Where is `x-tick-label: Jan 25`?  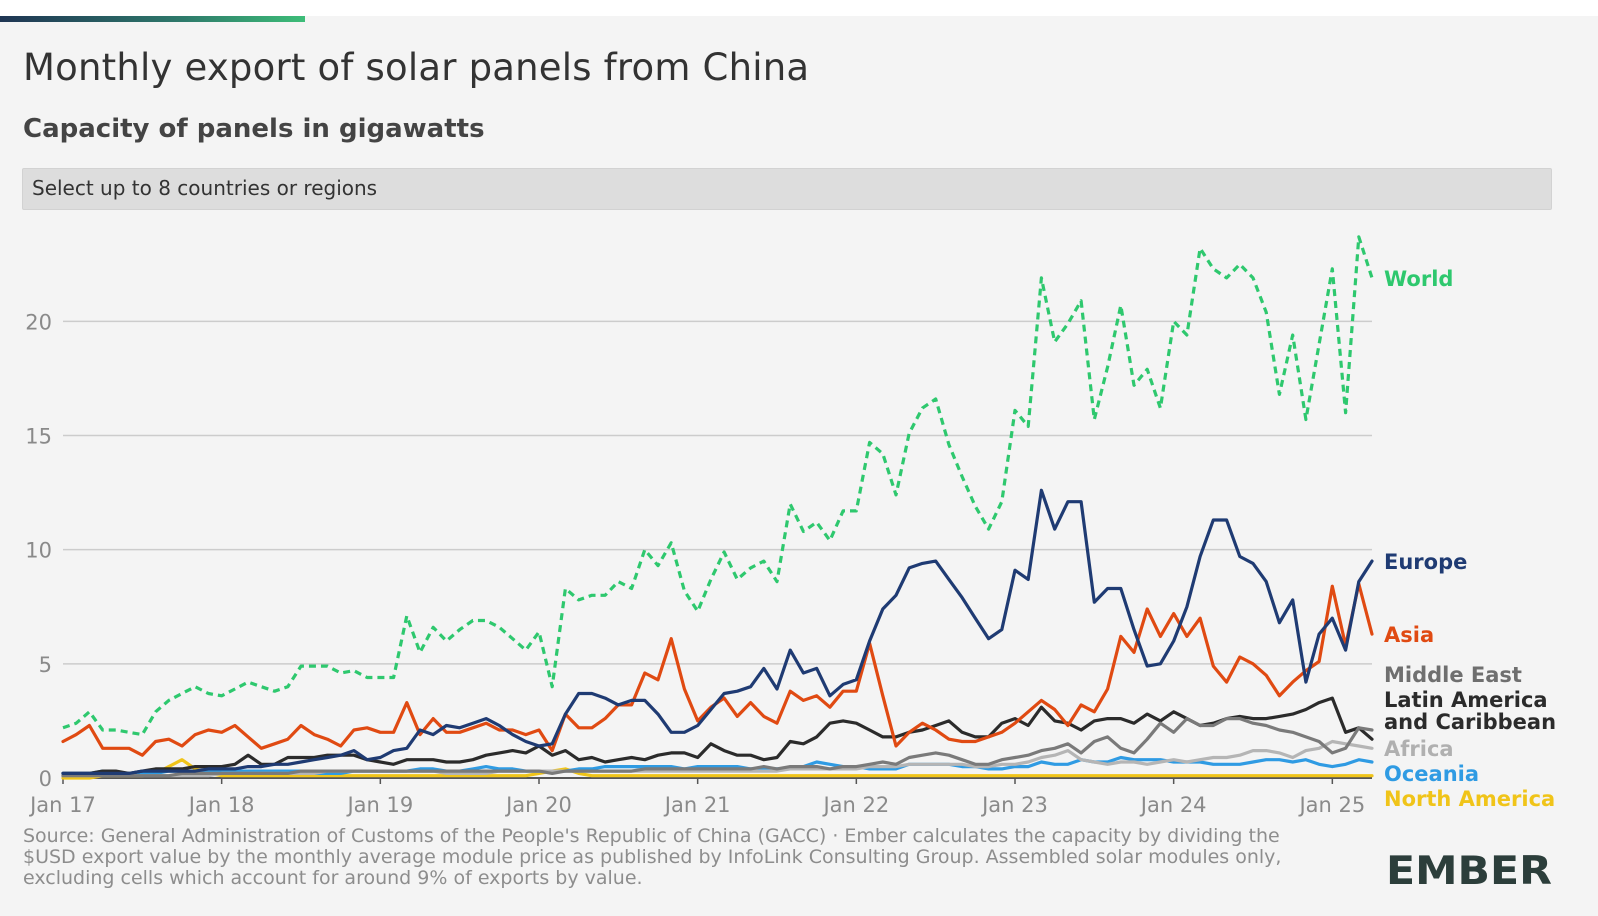
x-tick-label: Jan 25 is located at coordinates (1331, 805).